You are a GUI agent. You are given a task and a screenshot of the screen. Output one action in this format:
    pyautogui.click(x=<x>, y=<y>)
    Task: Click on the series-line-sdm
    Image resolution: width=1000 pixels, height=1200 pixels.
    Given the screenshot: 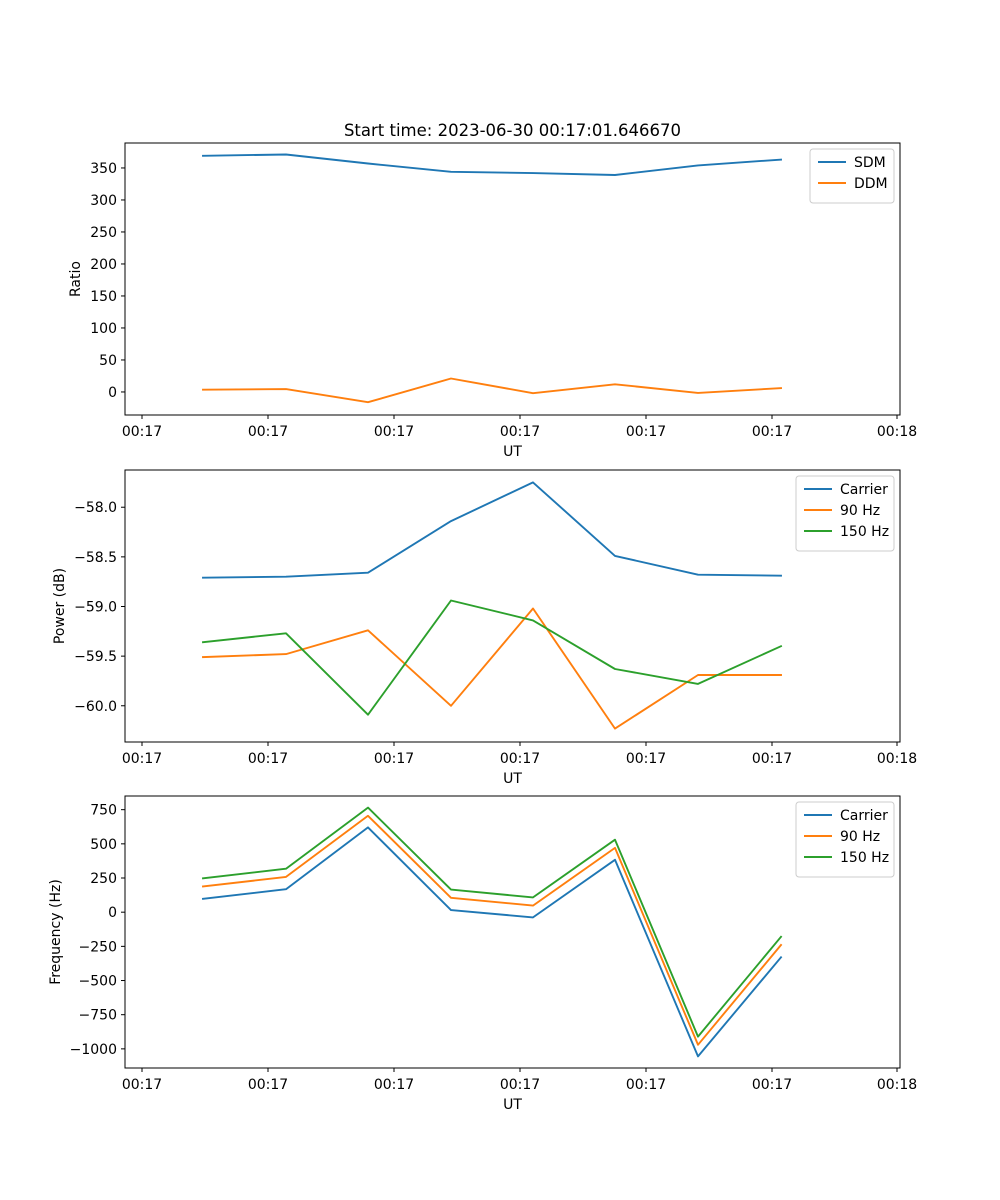 What is the action you would take?
    pyautogui.click(x=492, y=164)
    